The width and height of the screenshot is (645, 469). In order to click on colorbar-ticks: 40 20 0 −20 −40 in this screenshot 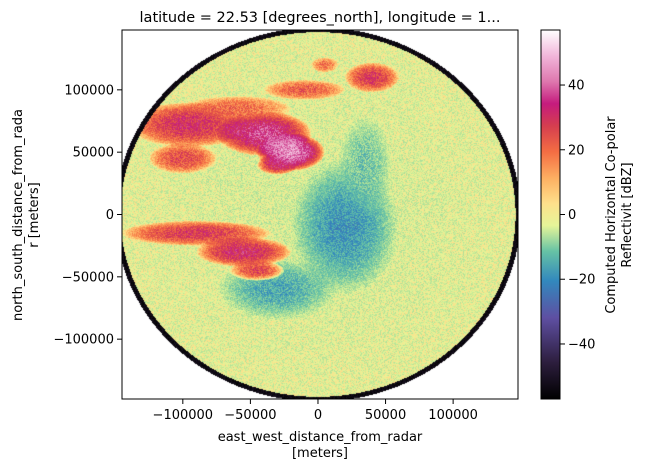, I will do `click(577, 215)`.